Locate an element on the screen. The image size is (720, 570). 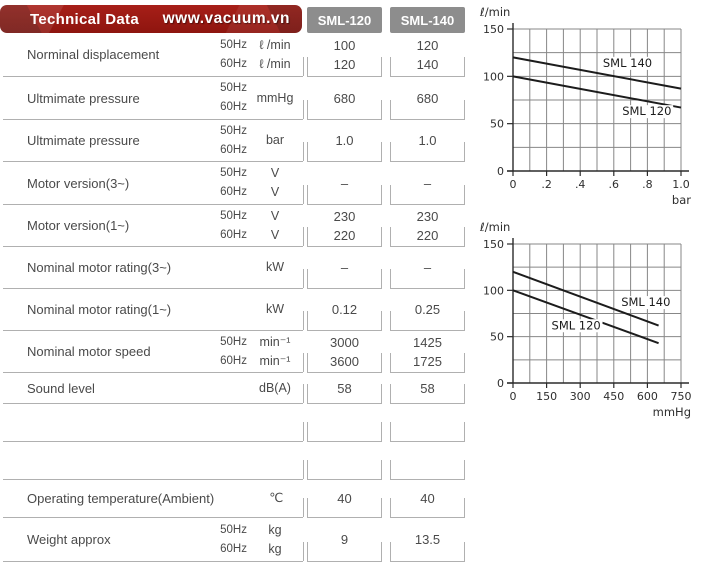
y-tick-label: 50 is located at coordinates (497, 337).